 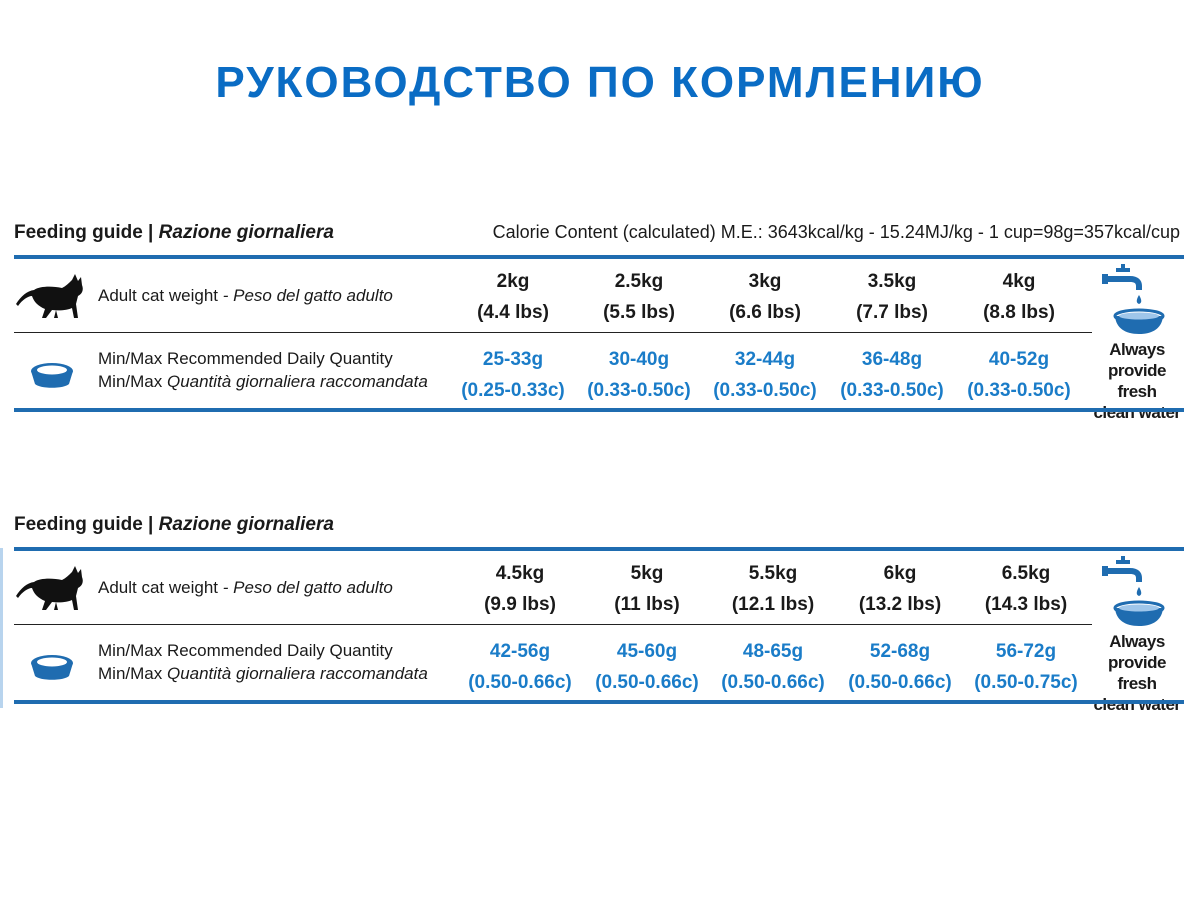 What do you see at coordinates (1019, 312) in the screenshot?
I see `weight-lbs: (8.8 lbs)` at bounding box center [1019, 312].